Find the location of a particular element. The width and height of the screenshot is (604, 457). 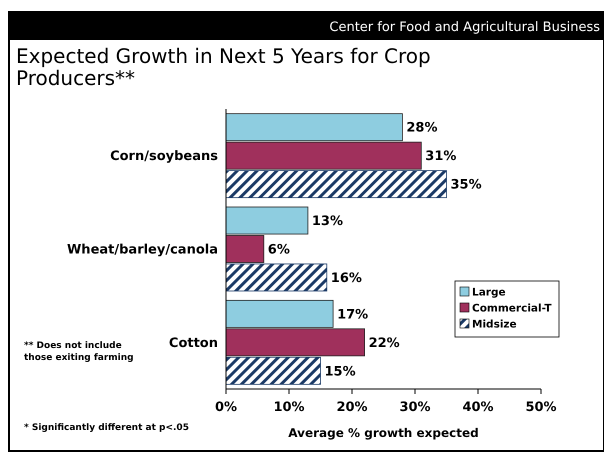

x-axis-title: Average % growth expected is located at coordinates (383, 433).